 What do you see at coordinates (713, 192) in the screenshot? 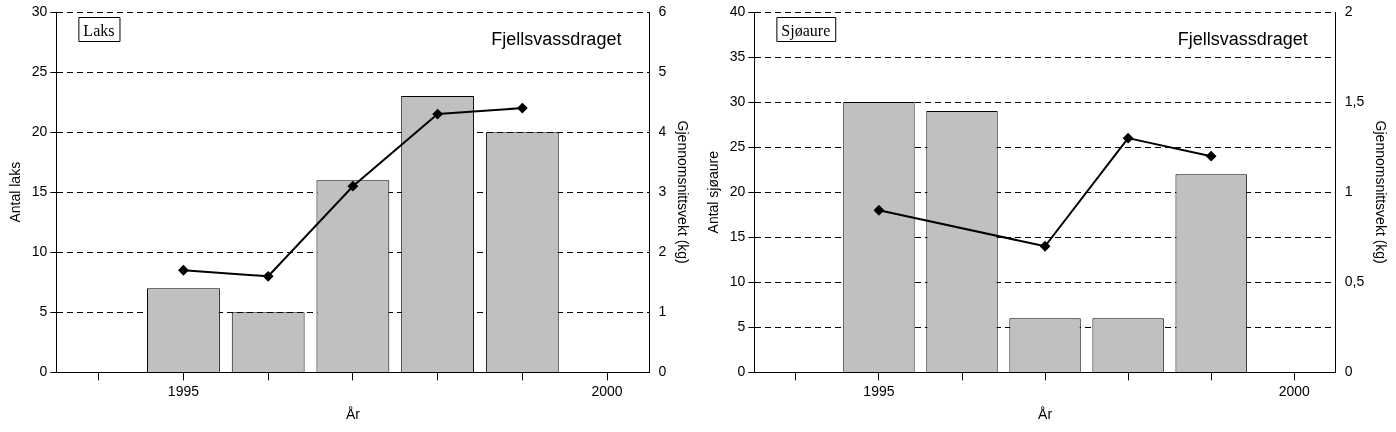
I see `y-axis-title: Antal sjøaure` at bounding box center [713, 192].